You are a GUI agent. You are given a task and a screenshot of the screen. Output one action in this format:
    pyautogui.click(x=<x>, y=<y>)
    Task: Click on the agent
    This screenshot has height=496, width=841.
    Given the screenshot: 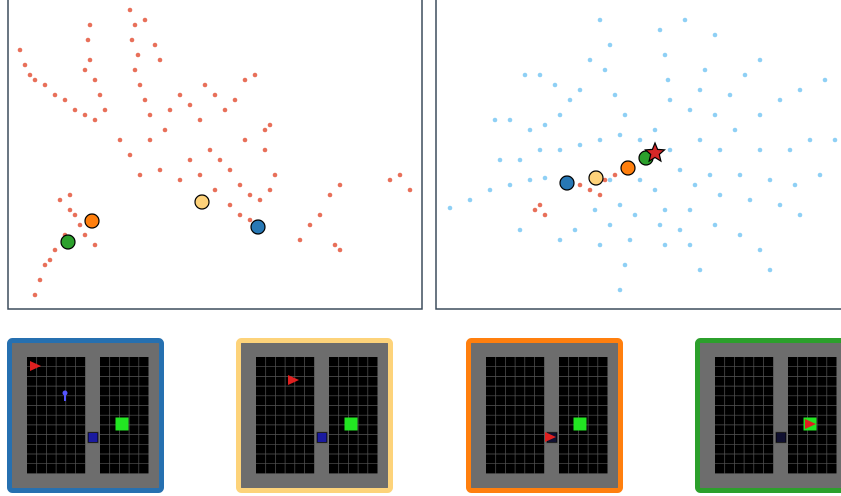 What is the action you would take?
    pyautogui.click(x=293, y=380)
    